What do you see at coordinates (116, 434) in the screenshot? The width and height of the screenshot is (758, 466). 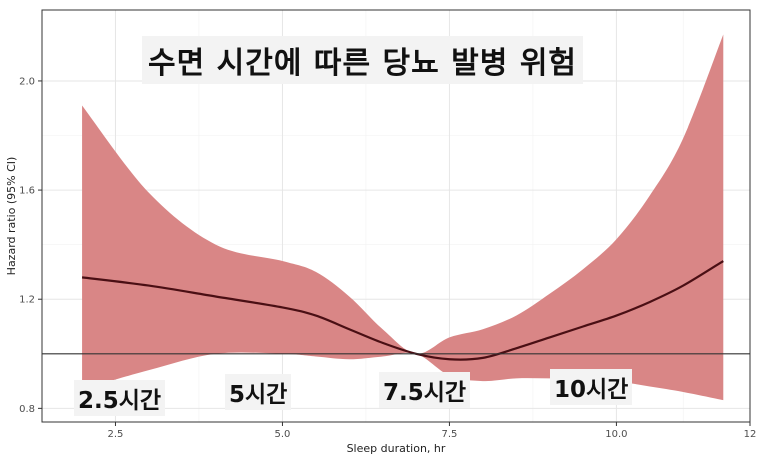 I see `x-tick-label: 2.5` at bounding box center [116, 434].